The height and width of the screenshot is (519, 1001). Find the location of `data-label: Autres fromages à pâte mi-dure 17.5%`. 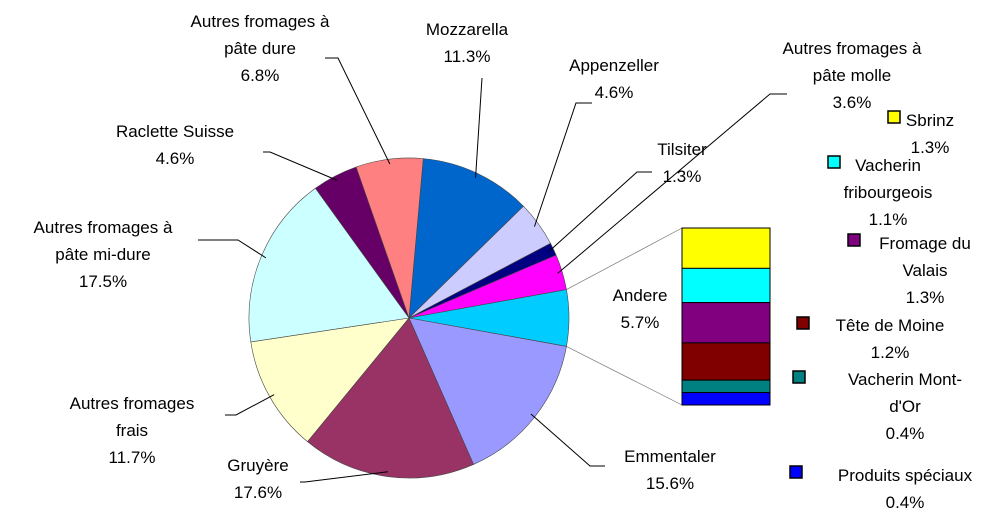

data-label: Autres fromages à pâte mi-dure 17.5% is located at coordinates (103, 254).